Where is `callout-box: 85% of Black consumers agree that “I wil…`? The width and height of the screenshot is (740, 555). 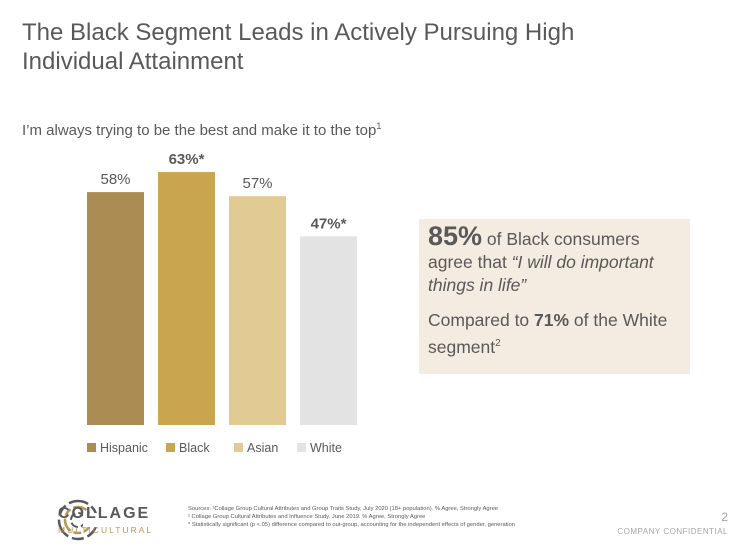
callout-box: 85% of Black consumers agree that “I wil… is located at coordinates (554, 296).